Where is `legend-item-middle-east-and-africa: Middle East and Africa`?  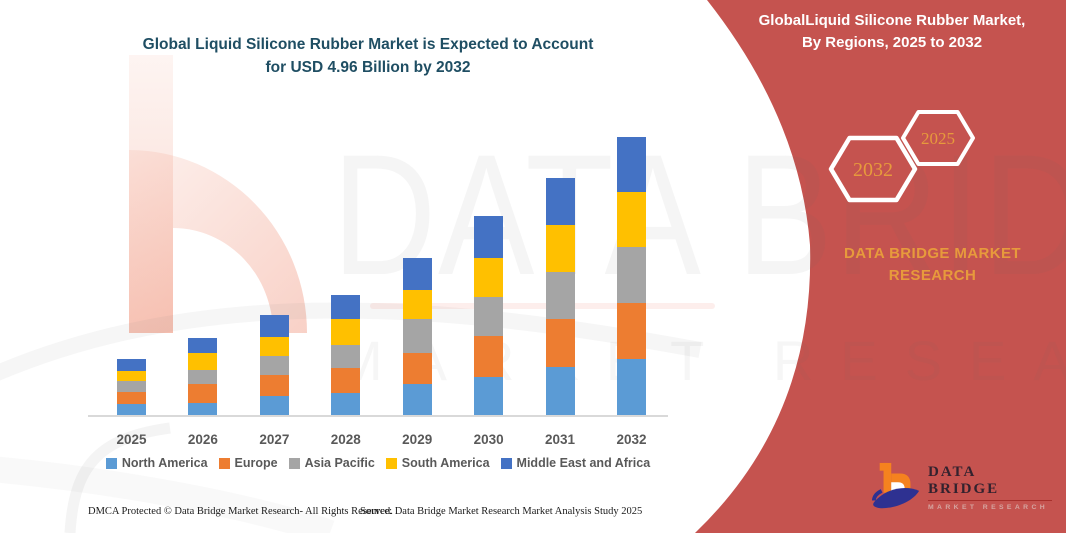
legend-item-middle-east-and-africa: Middle East and Africa is located at coordinates (575, 463).